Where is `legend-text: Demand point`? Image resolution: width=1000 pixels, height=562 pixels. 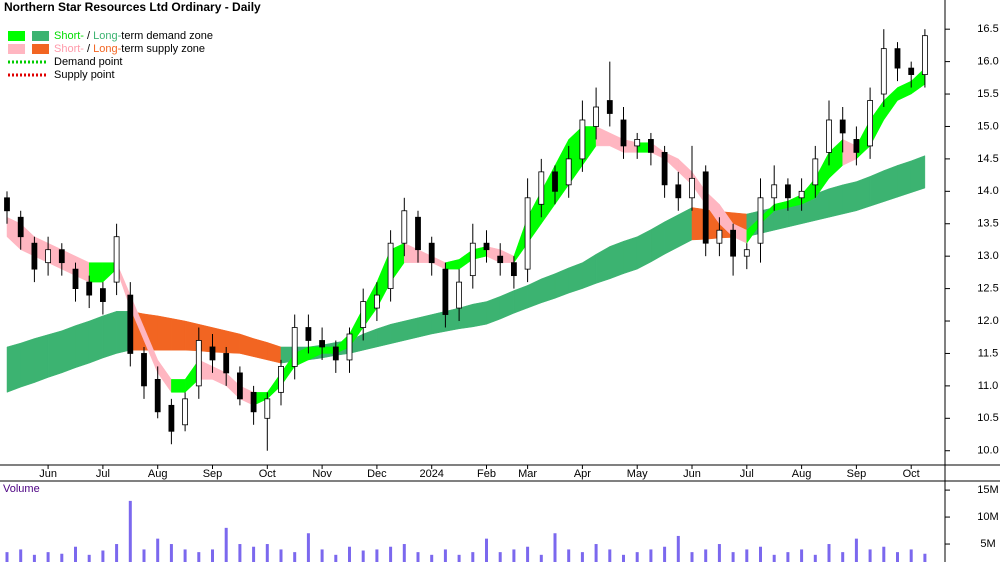
legend-text: Demand point is located at coordinates (88, 62).